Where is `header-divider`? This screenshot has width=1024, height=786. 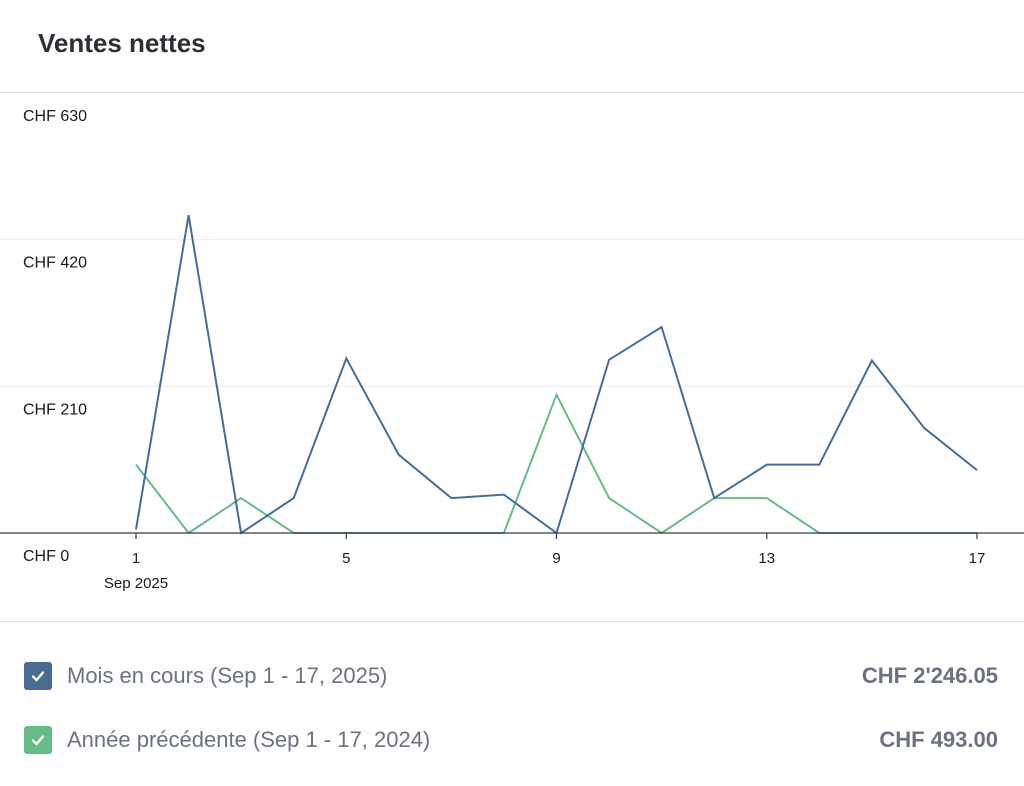
header-divider is located at coordinates (512, 92).